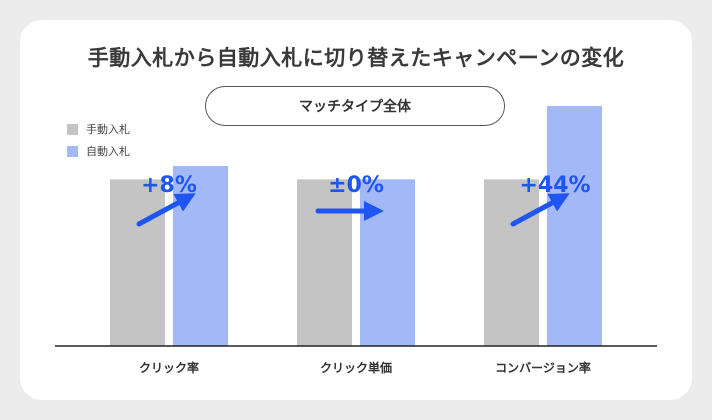 The width and height of the screenshot is (712, 420). I want to click on category-label-2: クリック単価, so click(356, 367).